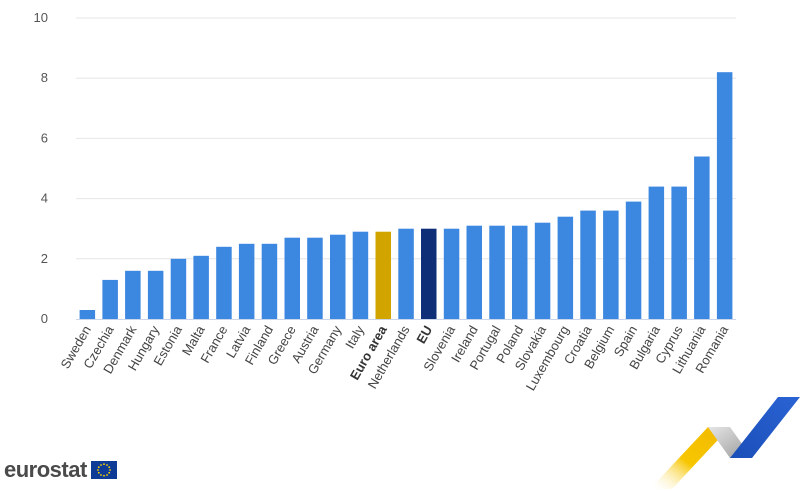 The height and width of the screenshot is (491, 804). What do you see at coordinates (201, 287) in the screenshot?
I see `bar-malta` at bounding box center [201, 287].